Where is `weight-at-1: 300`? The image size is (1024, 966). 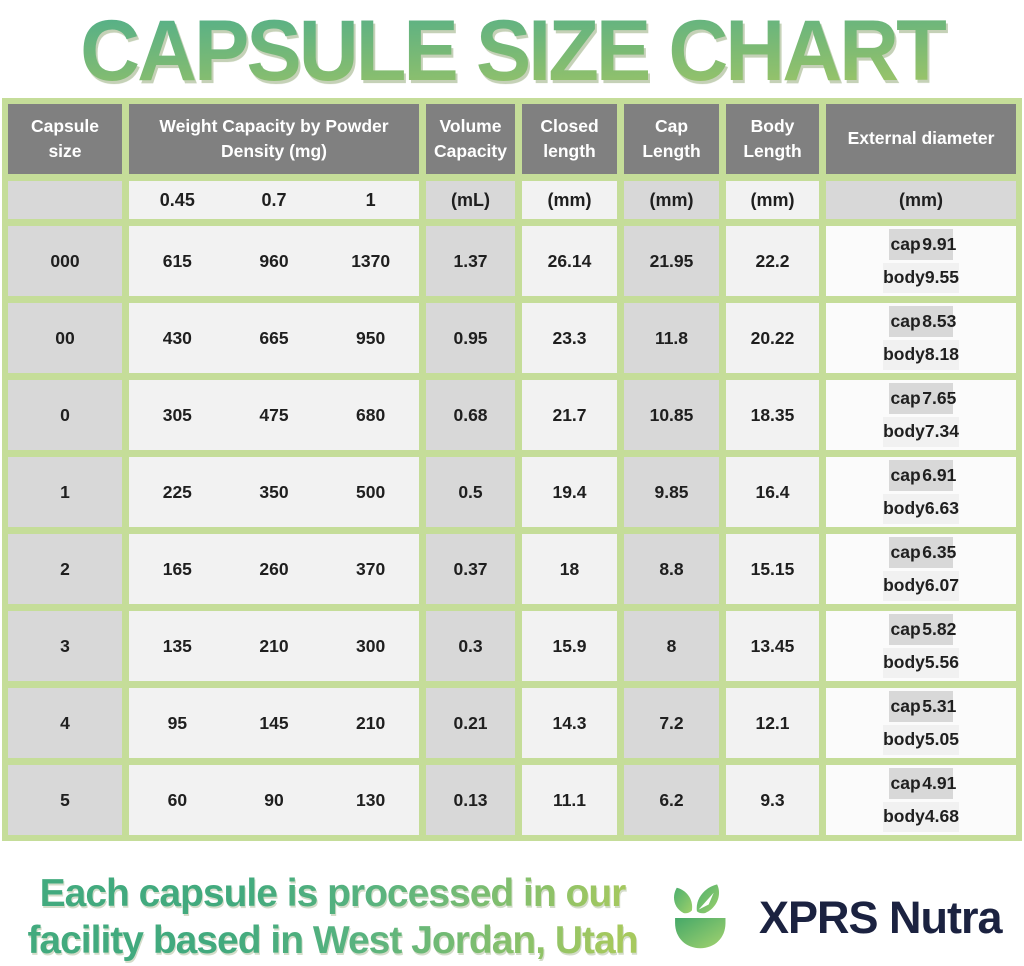
weight-at-1: 300 is located at coordinates (371, 645).